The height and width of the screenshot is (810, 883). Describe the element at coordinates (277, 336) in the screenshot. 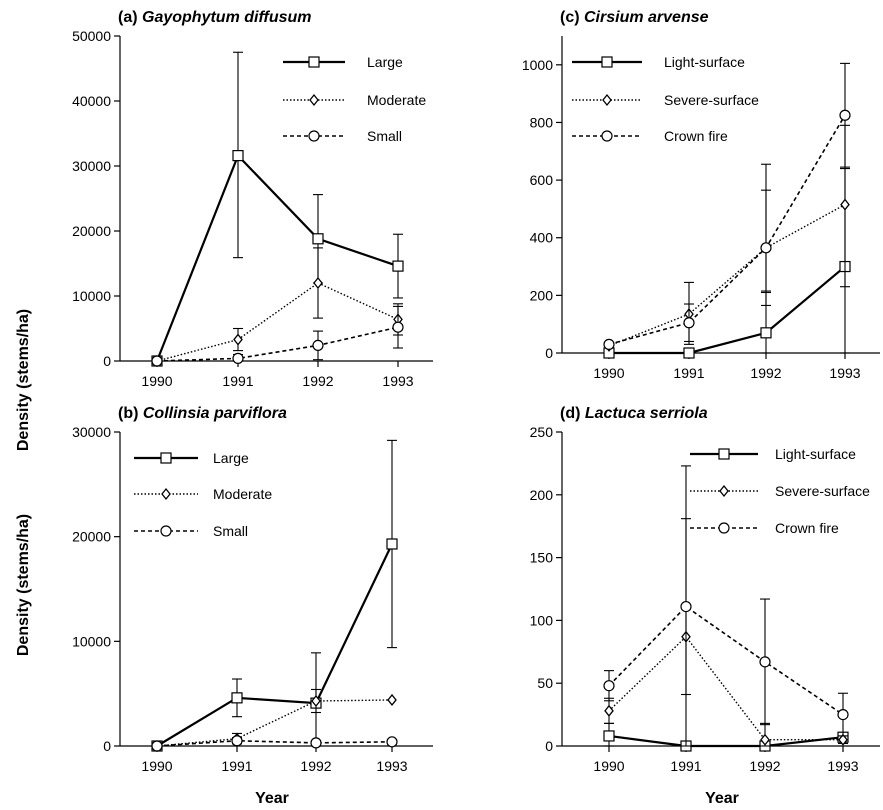

I see `series-small` at that location.